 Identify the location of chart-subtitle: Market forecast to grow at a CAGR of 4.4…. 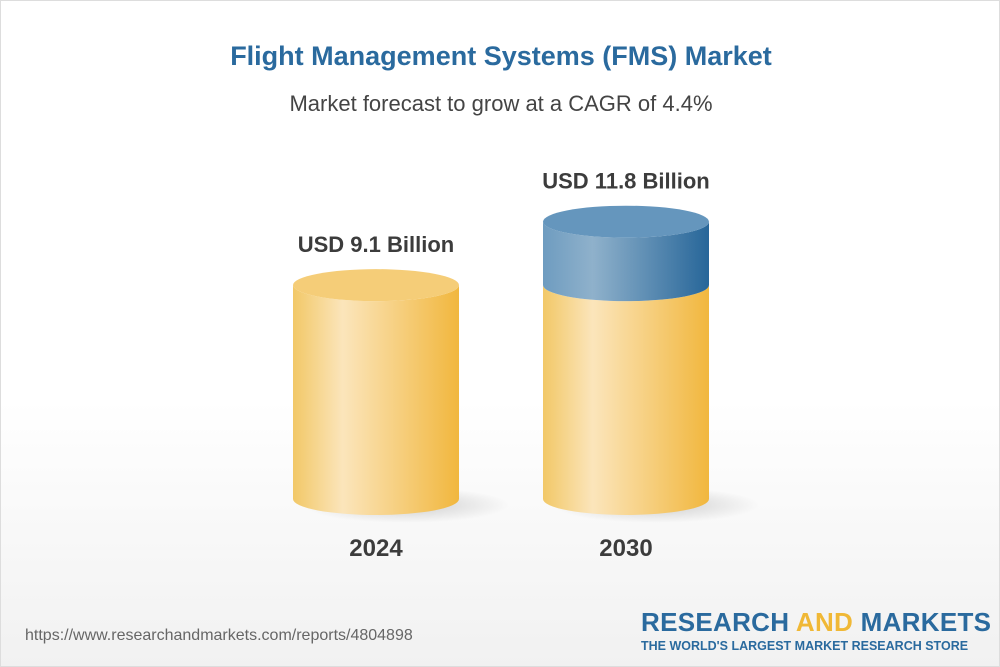
(501, 103).